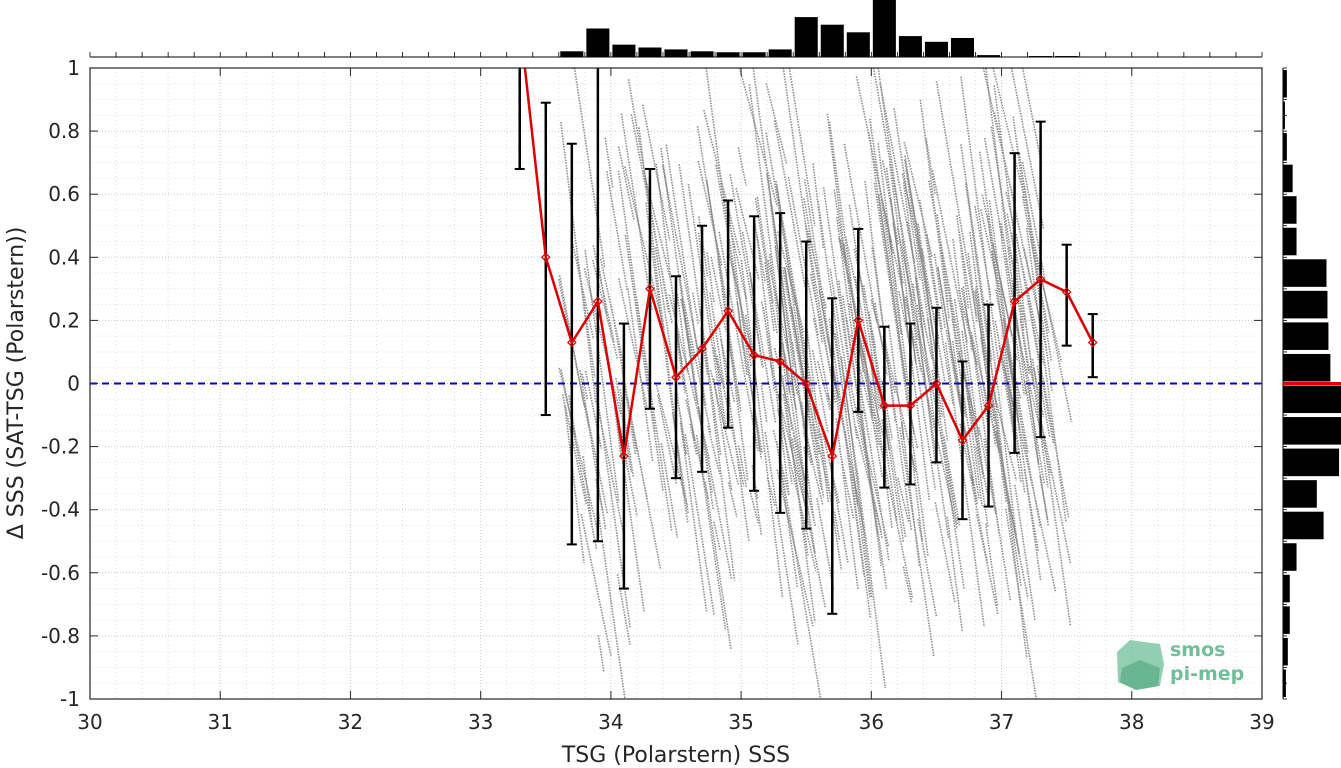 The image size is (1341, 768). I want to click on x-tick-labels: 30 31 32 33 34 35 36 37 38 39, so click(675, 722).